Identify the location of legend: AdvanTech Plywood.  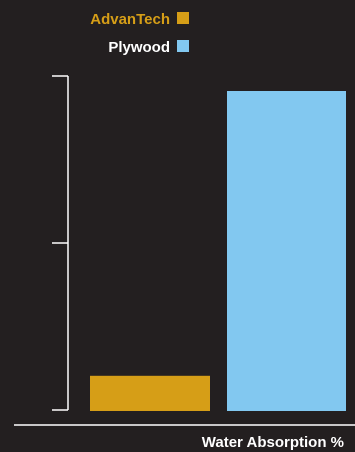
(139, 33).